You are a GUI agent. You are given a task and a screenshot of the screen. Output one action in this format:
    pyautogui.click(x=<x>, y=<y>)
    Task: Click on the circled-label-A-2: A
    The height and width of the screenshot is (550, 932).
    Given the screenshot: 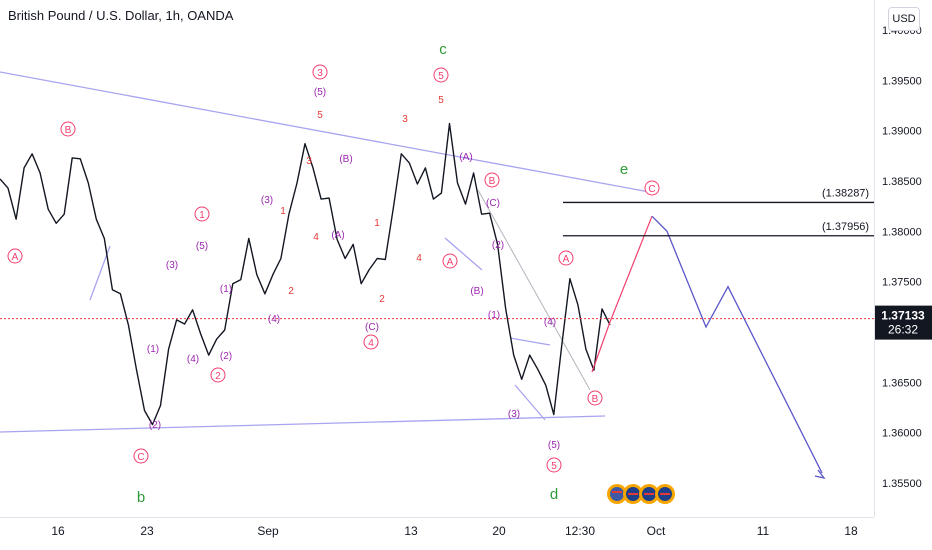 What is the action you would take?
    pyautogui.click(x=450, y=261)
    